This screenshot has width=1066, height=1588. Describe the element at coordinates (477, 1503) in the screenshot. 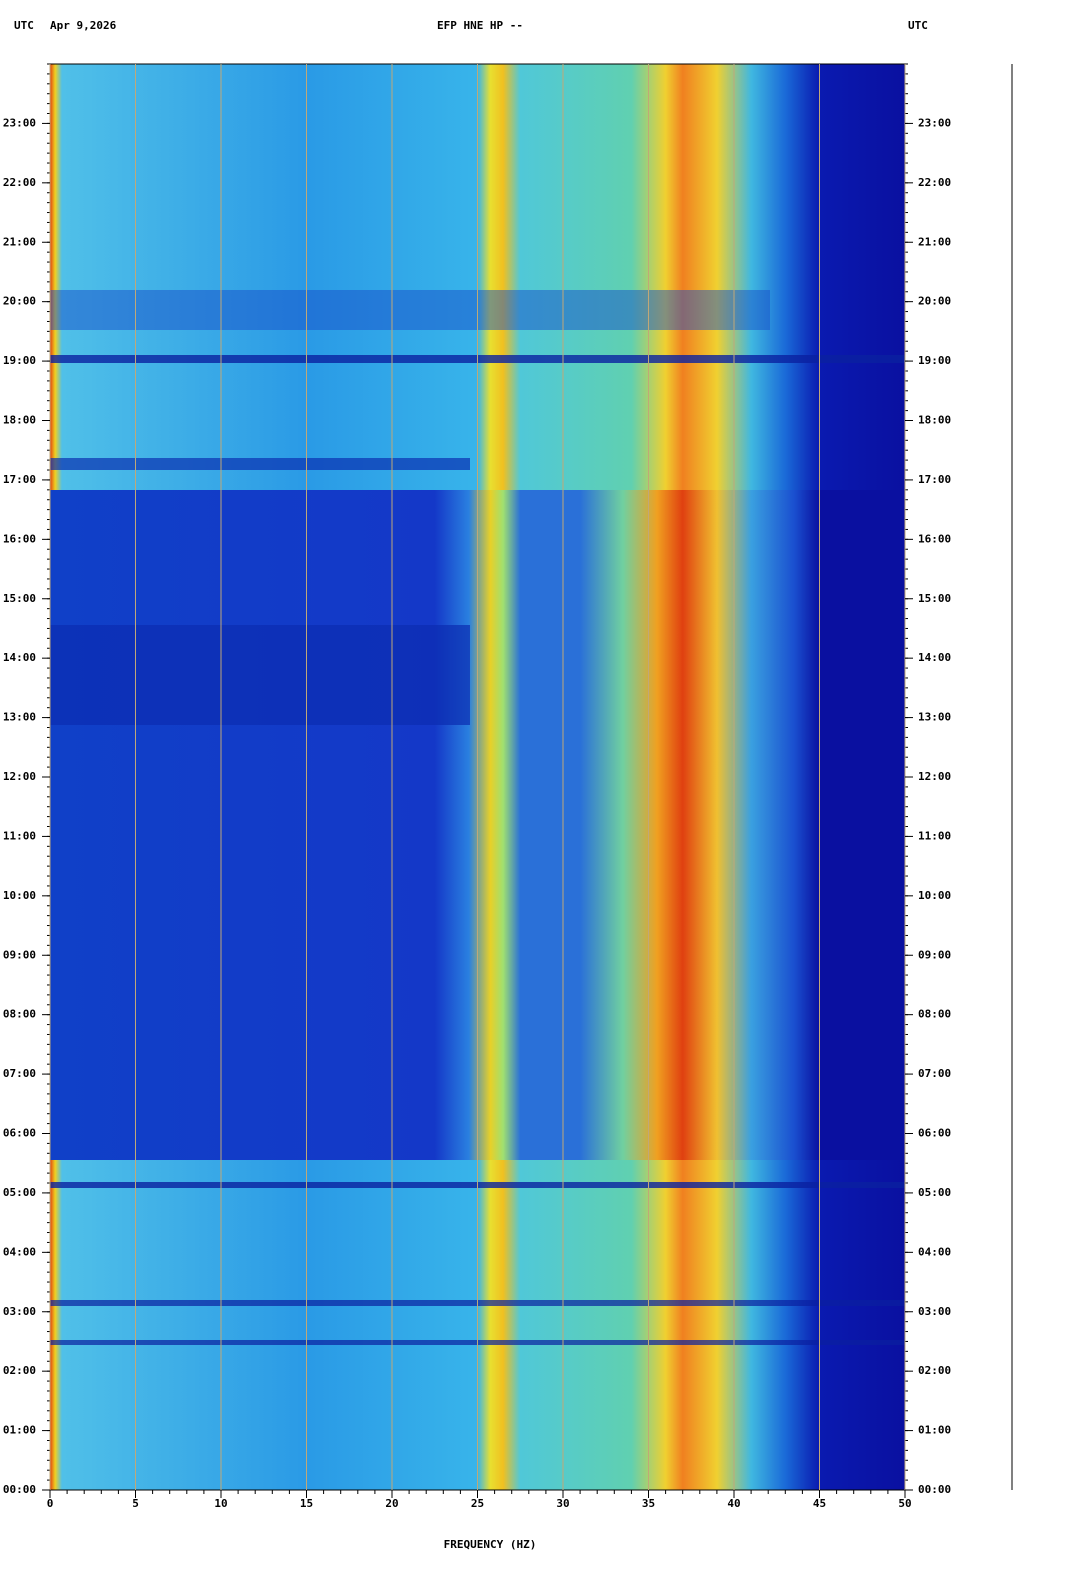

I see `x-tick-label: 25` at that location.